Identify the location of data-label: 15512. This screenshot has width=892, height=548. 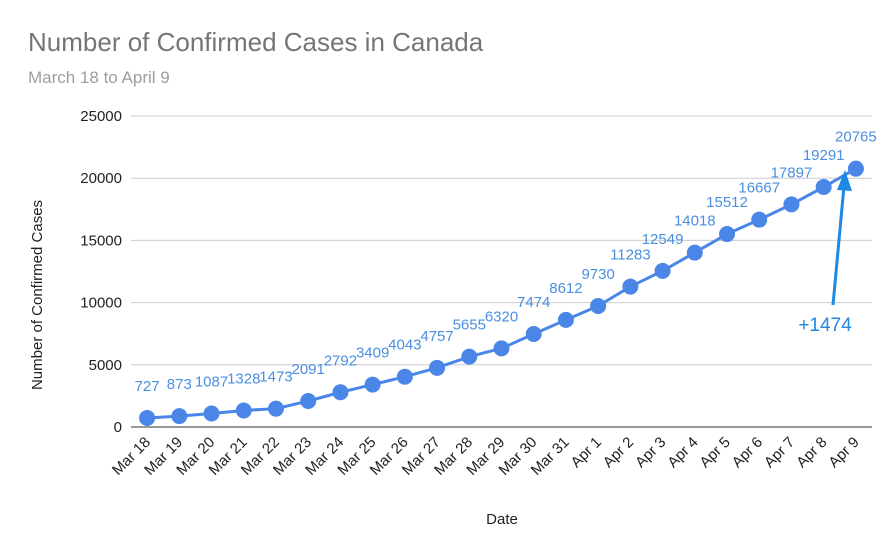
(727, 202).